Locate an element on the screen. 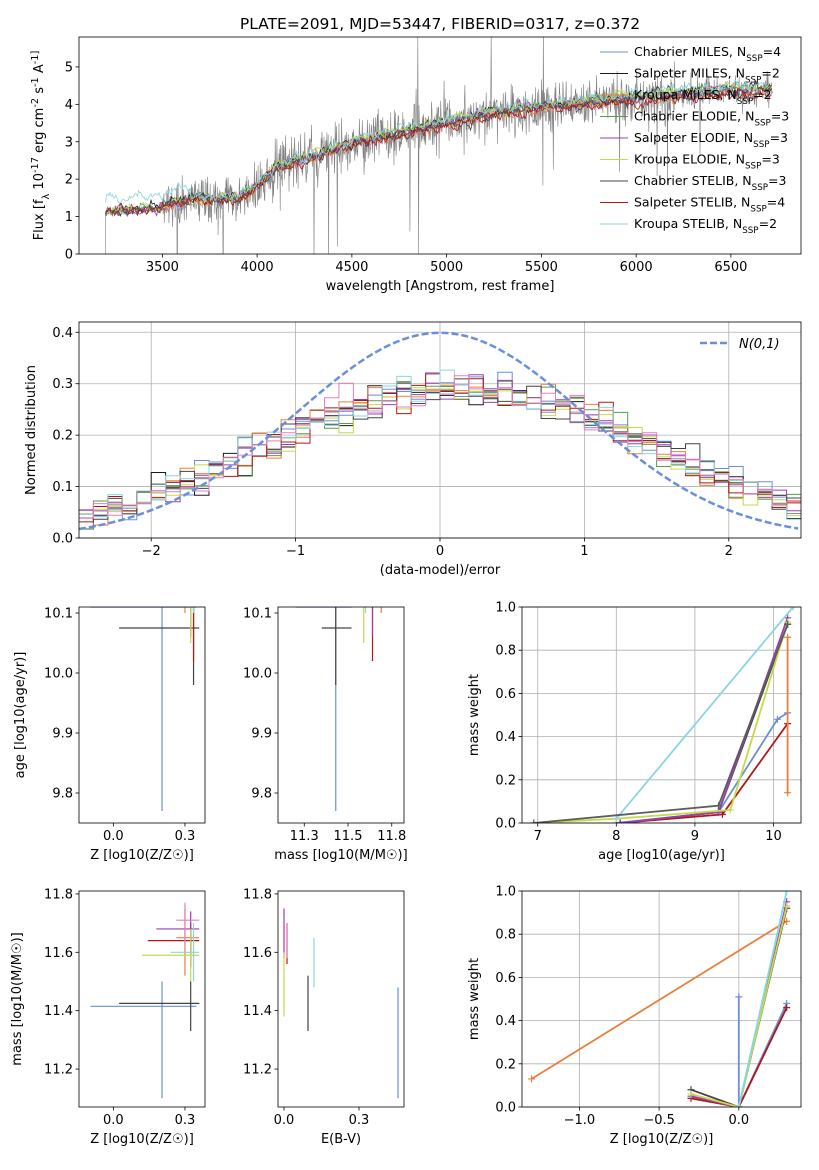 The width and height of the screenshot is (819, 1170). residuals-xtick-label: 2 is located at coordinates (729, 551).